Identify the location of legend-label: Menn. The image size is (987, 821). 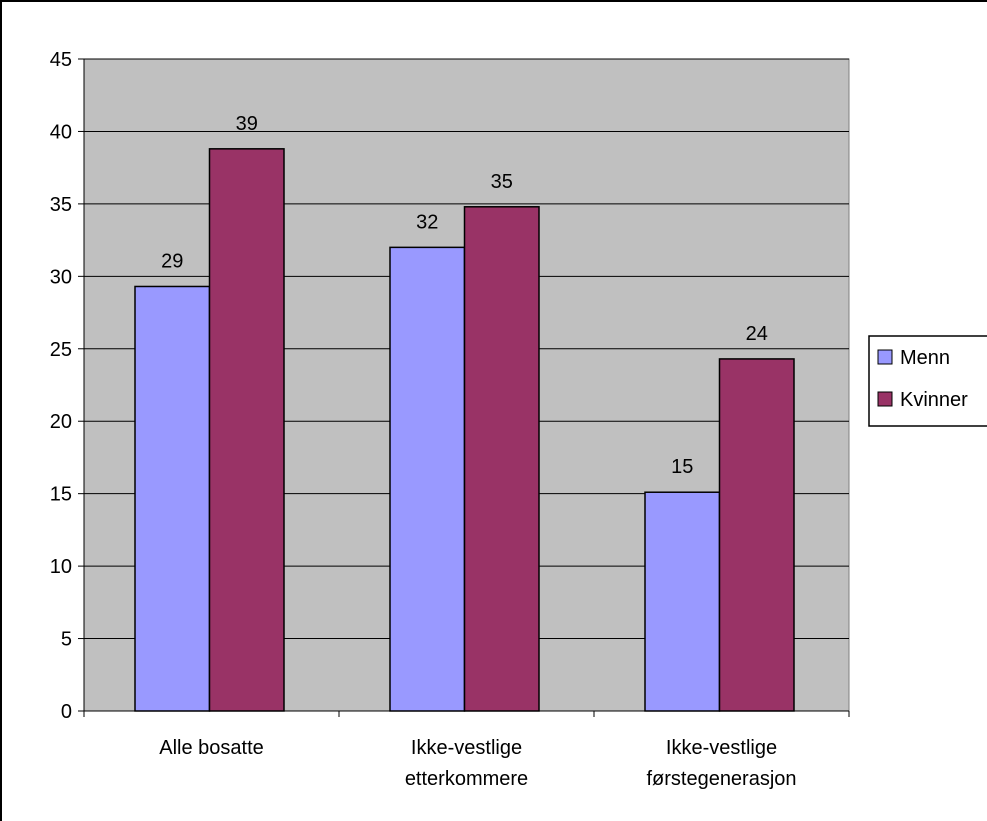
(925, 358).